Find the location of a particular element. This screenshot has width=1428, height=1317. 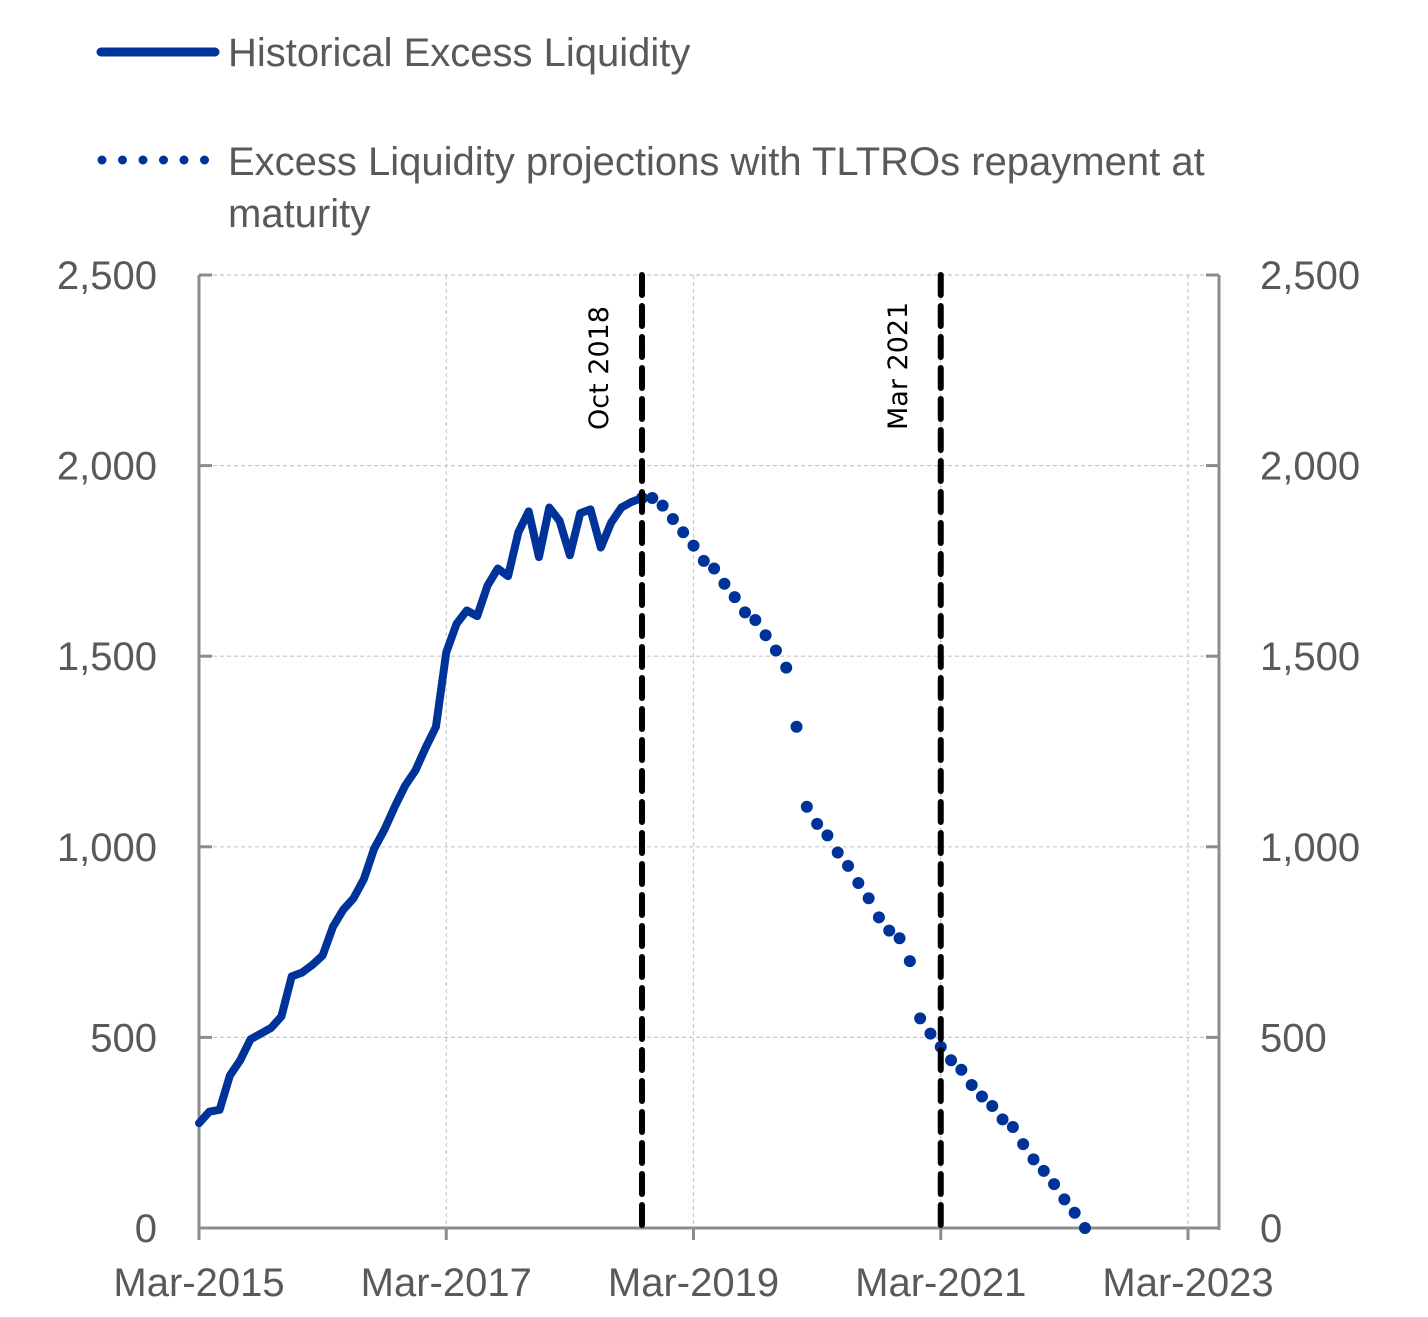

x-tick-label: Mar-2017 is located at coordinates (446, 1283).